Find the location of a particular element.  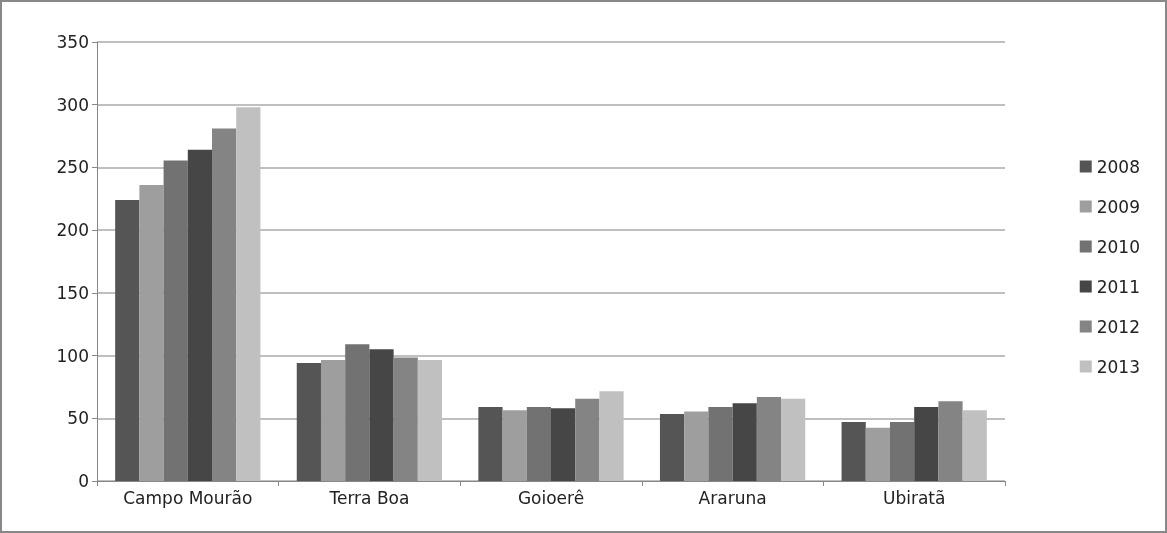

legend-label: 2011 is located at coordinates (1118, 286).